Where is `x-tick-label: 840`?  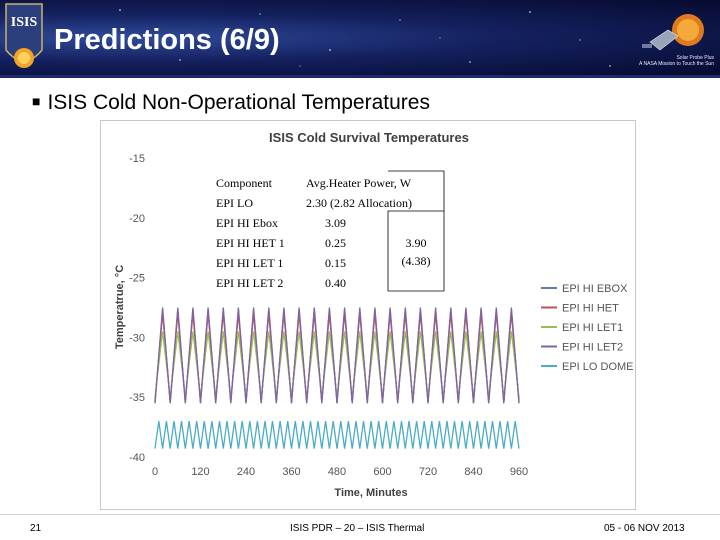
x-tick-label: 840 is located at coordinates (473, 472).